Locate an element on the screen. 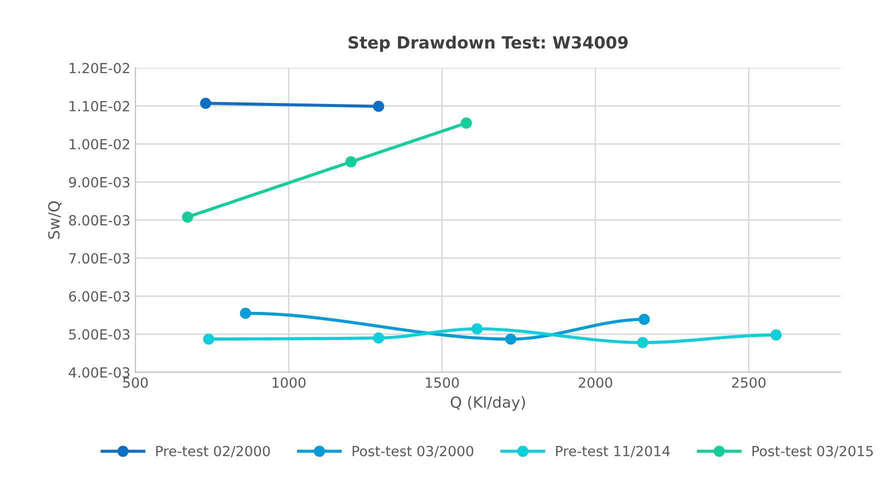 This screenshot has width=885, height=503. legend-label: Pre-test 02/2000 is located at coordinates (213, 452).